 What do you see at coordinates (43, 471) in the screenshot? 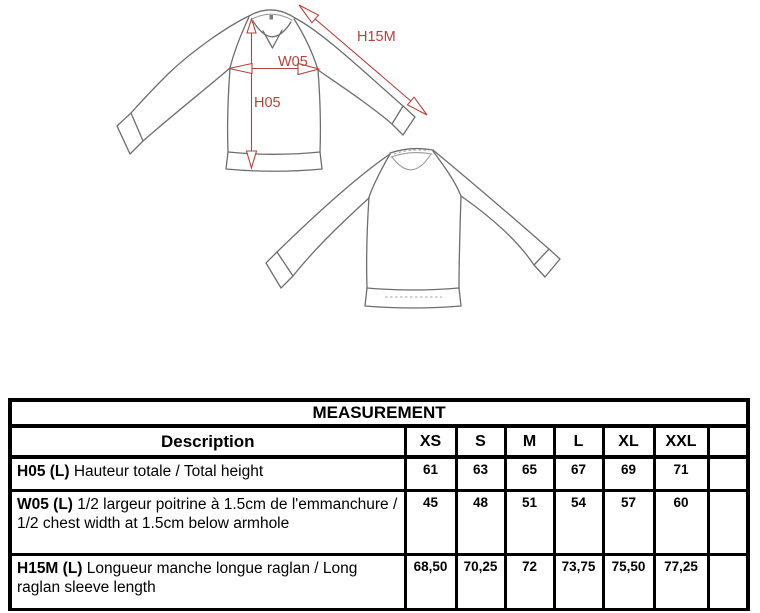
I see `measure-code: H05 (L)` at bounding box center [43, 471].